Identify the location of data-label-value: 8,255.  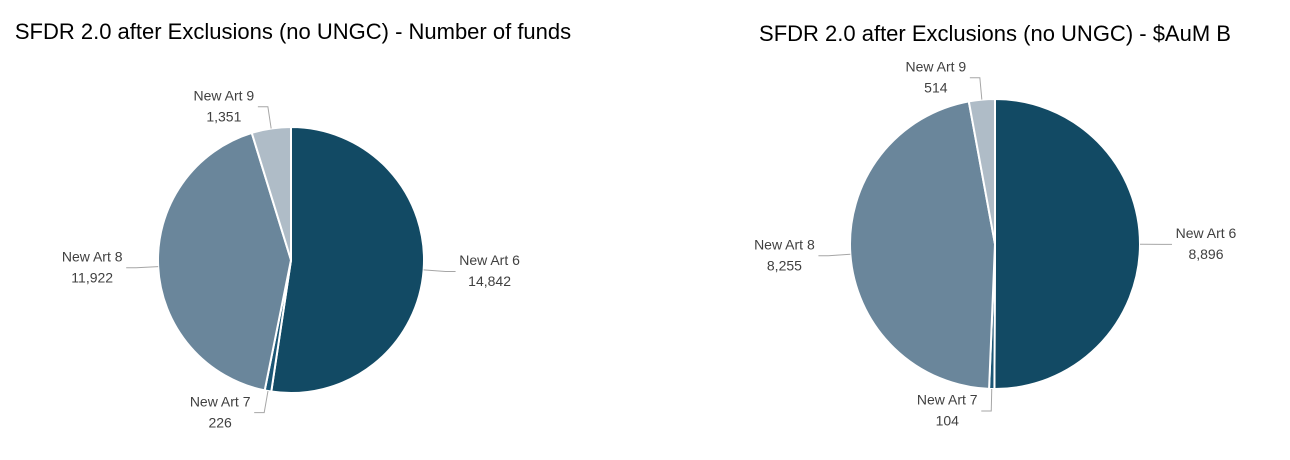
(784, 265).